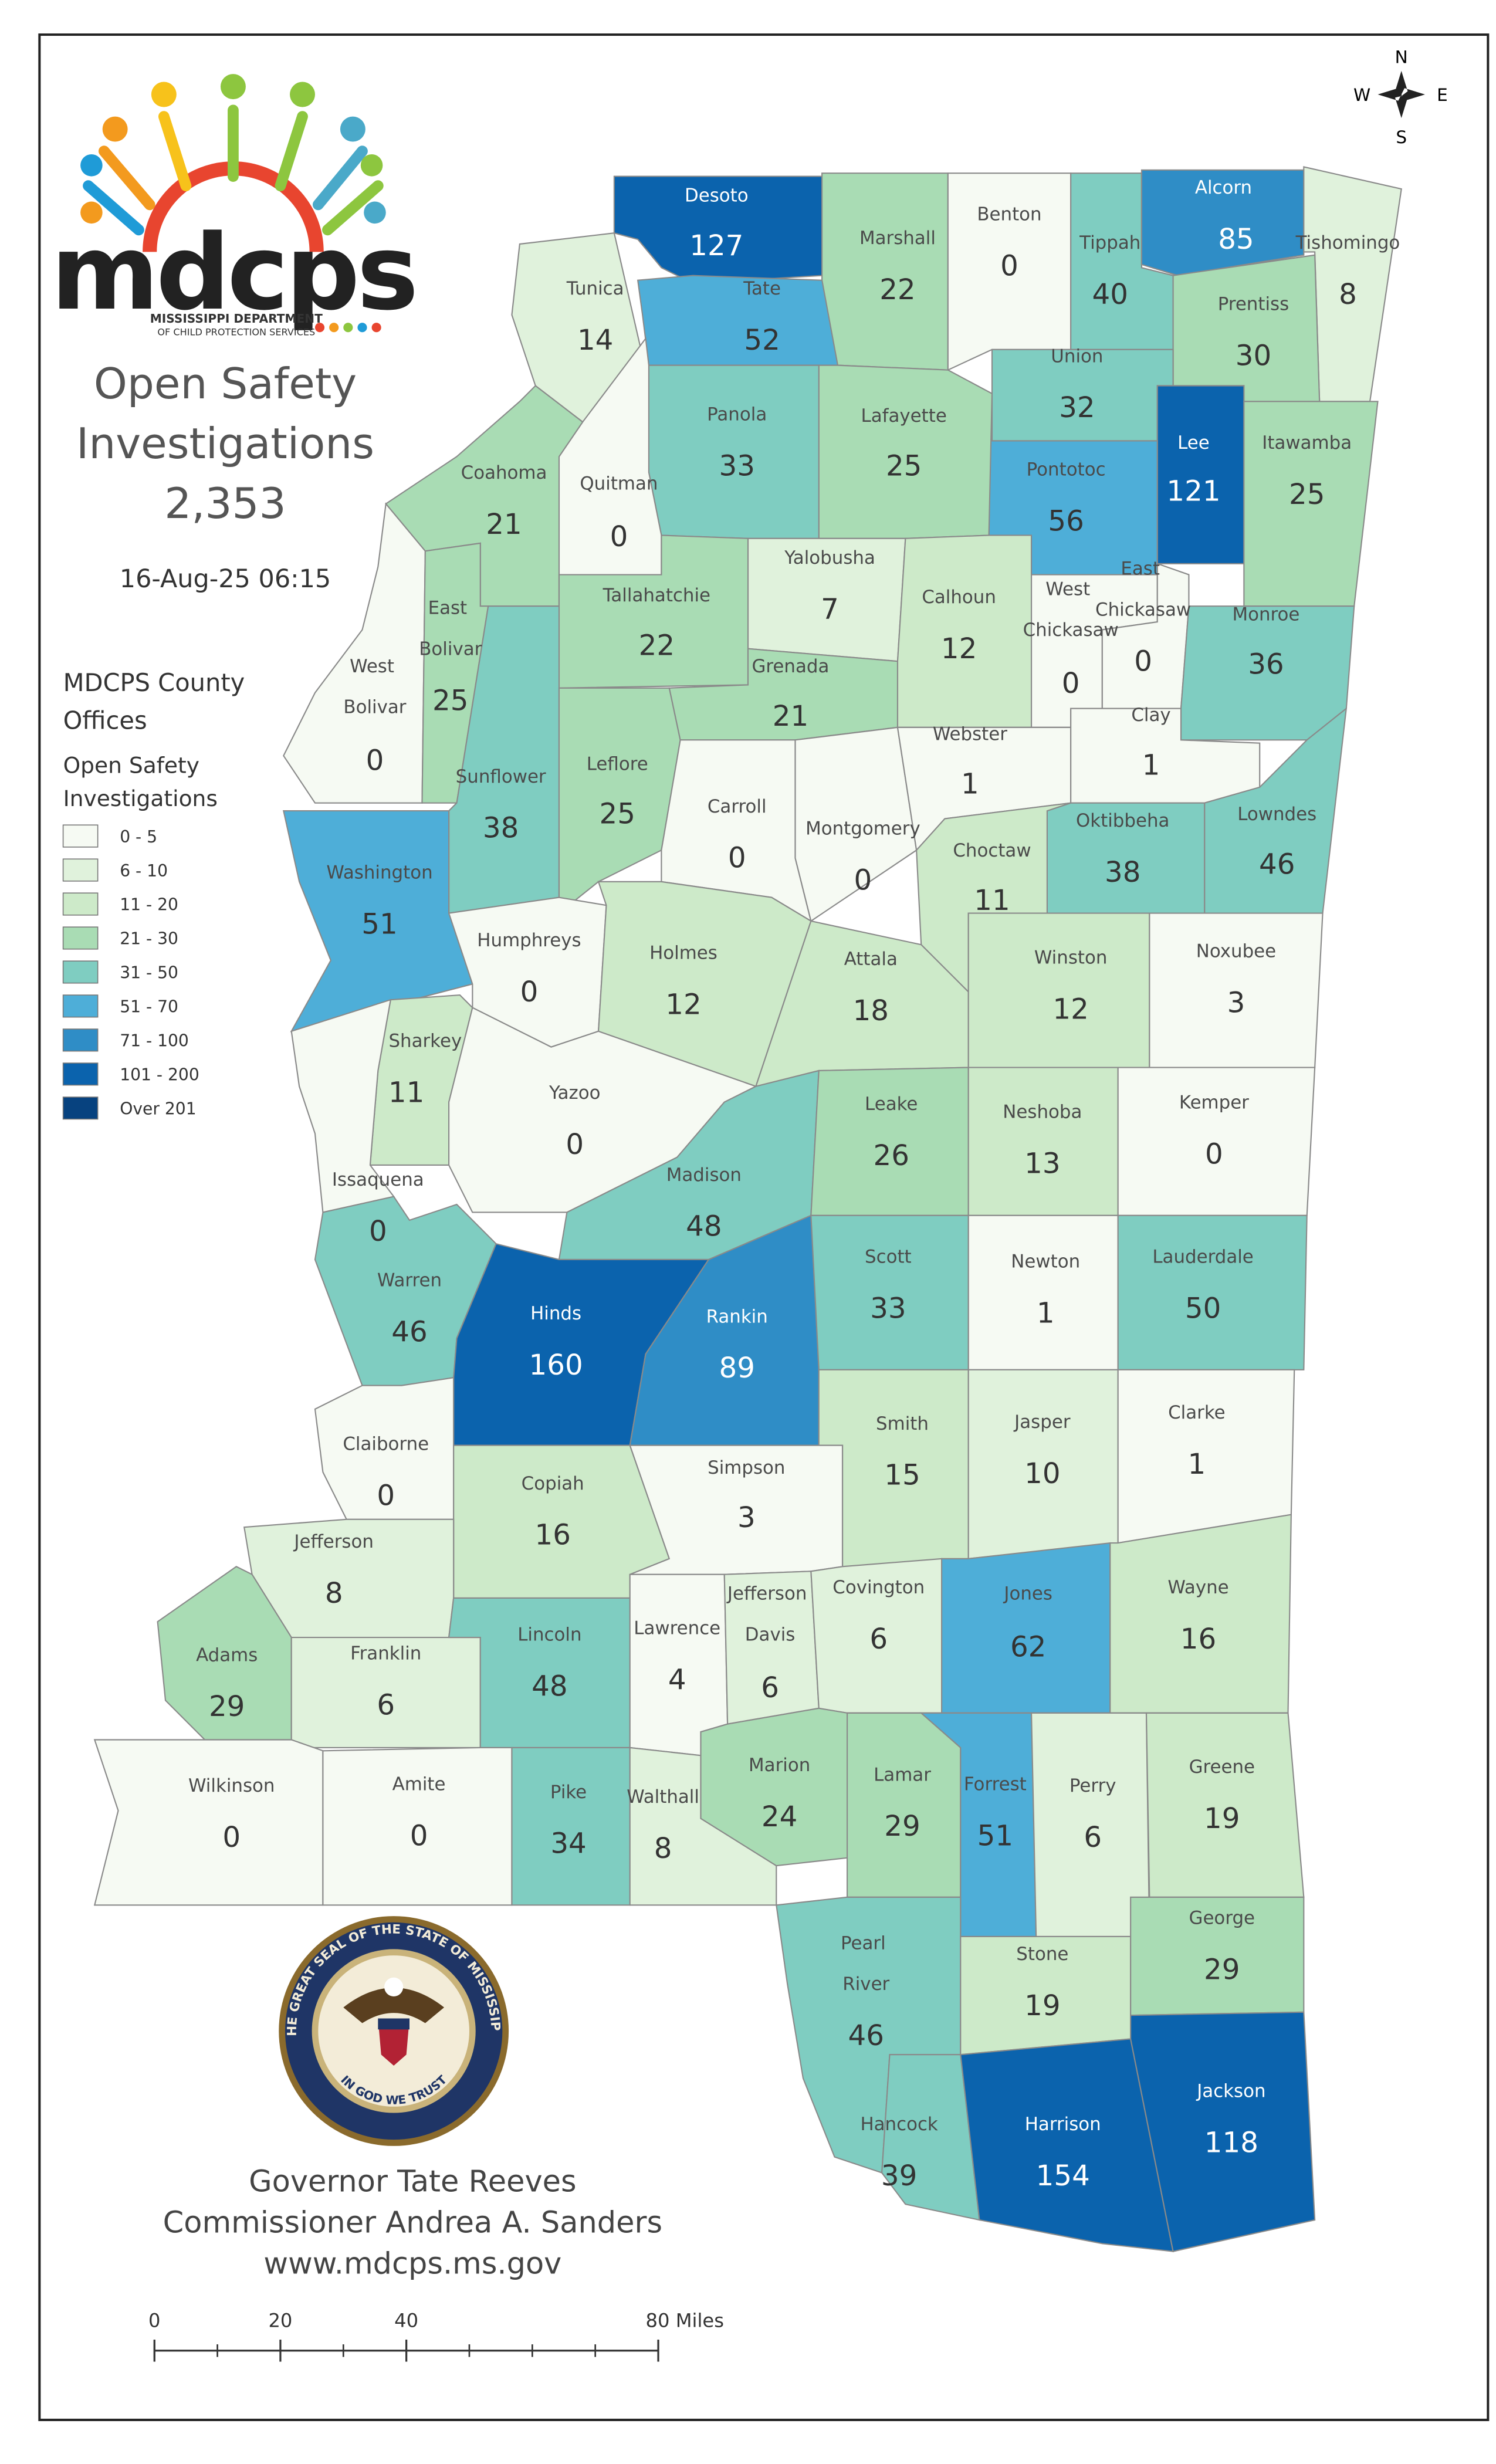 This screenshot has height=2464, width=1496. What do you see at coordinates (231, 1785) in the screenshot?
I see `county-name: Wilkinson` at bounding box center [231, 1785].